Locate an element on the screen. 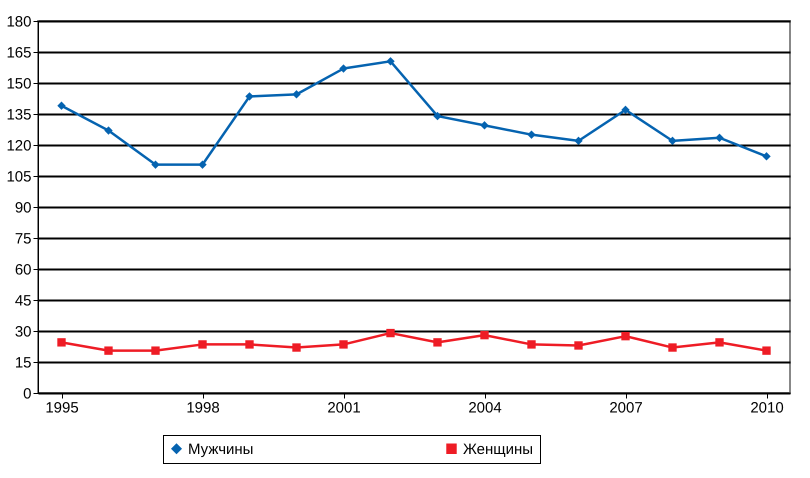  legend-label: Мужчины is located at coordinates (221, 449).